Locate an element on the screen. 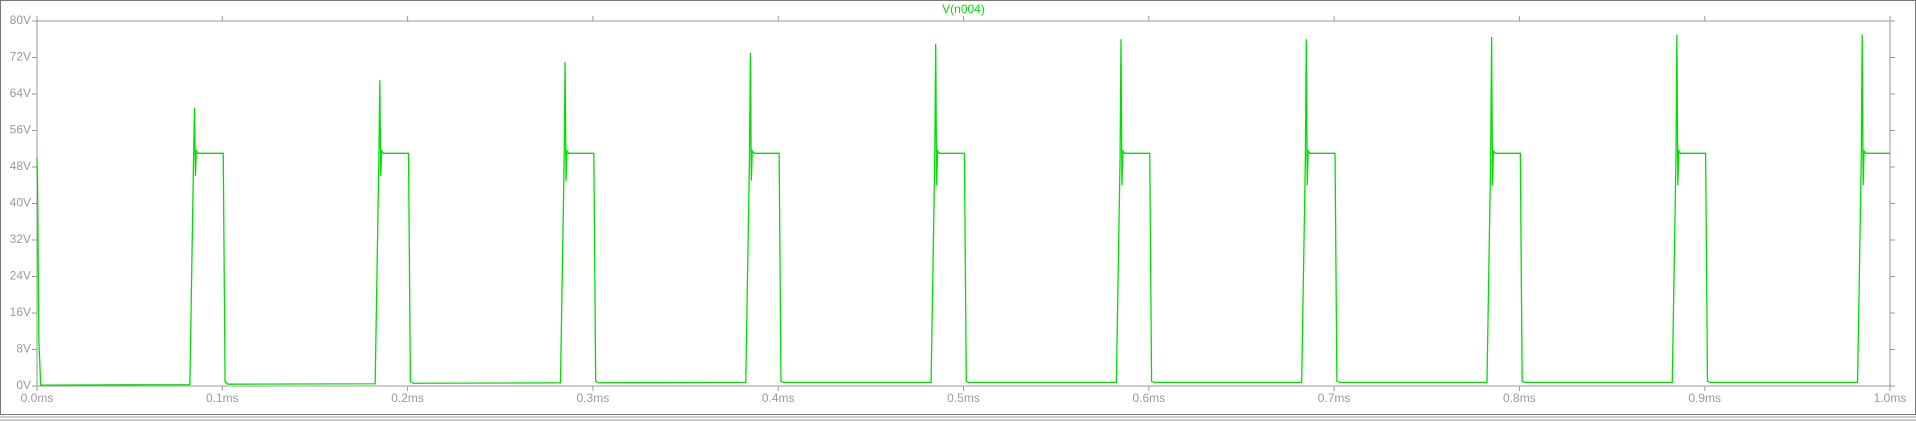 The image size is (1916, 422). y-tick-label: 40V is located at coordinates (20, 203).